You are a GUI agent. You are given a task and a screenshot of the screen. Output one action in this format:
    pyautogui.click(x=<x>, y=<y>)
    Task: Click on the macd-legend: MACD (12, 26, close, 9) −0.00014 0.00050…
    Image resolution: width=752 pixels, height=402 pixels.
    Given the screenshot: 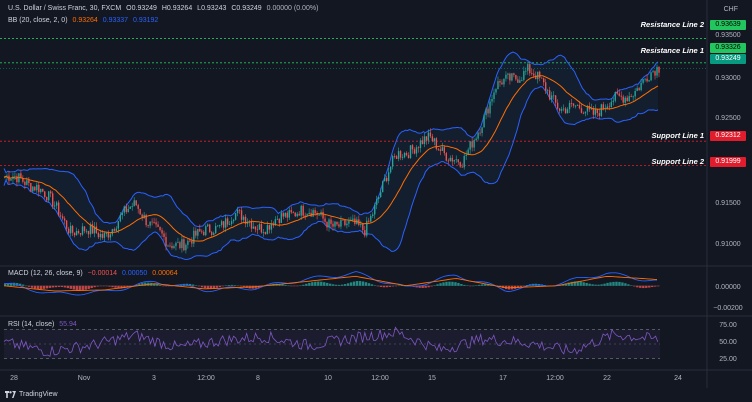 What is the action you would take?
    pyautogui.click(x=94, y=273)
    